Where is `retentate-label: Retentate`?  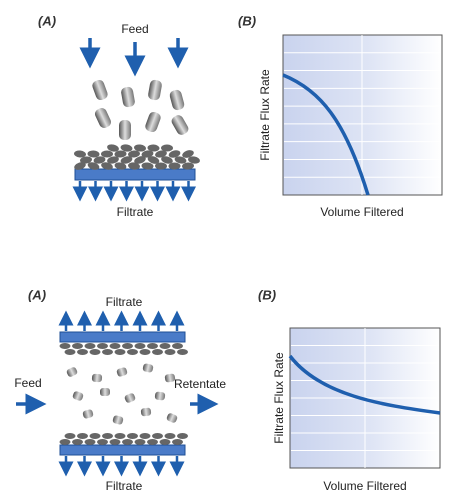
retentate-label: Retentate is located at coordinates (200, 384).